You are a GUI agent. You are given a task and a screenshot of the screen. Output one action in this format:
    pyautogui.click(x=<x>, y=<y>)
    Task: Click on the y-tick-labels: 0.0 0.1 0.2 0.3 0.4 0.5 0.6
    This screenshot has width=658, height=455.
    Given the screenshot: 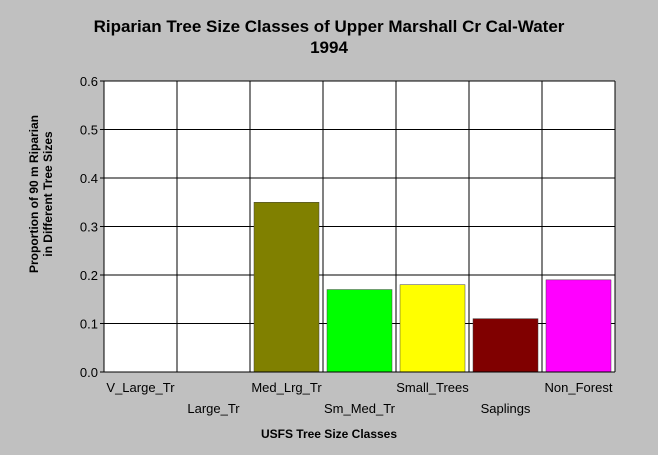 What is the action you would take?
    pyautogui.click(x=89, y=227)
    